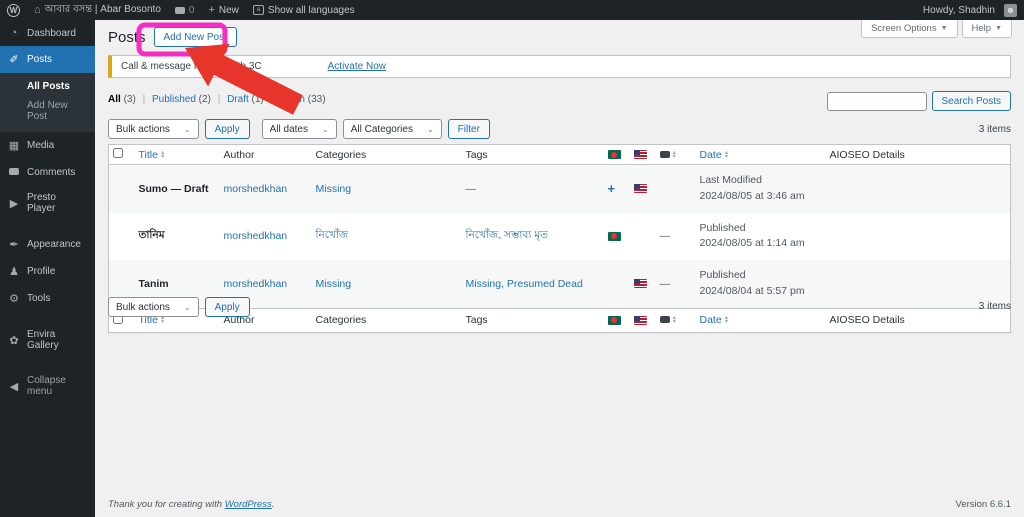  What do you see at coordinates (195, 37) in the screenshot?
I see `add-new-post-button: Add New Post` at bounding box center [195, 37].